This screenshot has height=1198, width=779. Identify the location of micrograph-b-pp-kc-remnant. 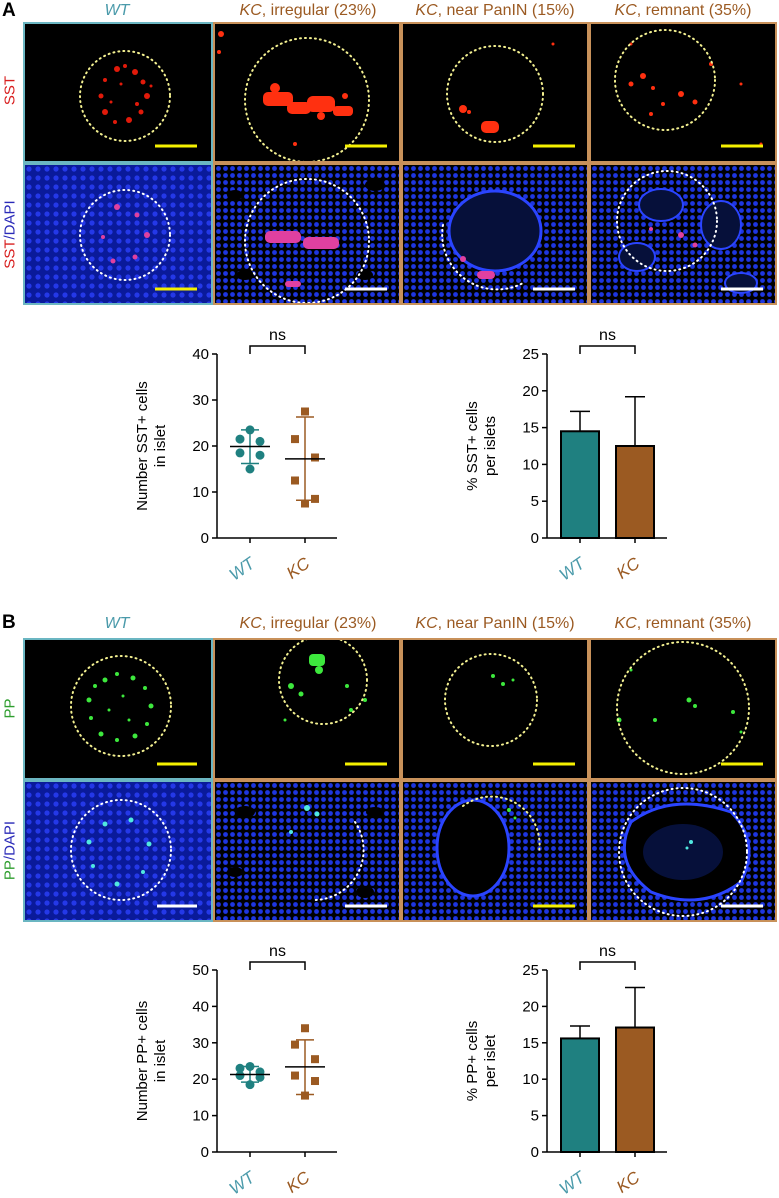
(683, 709).